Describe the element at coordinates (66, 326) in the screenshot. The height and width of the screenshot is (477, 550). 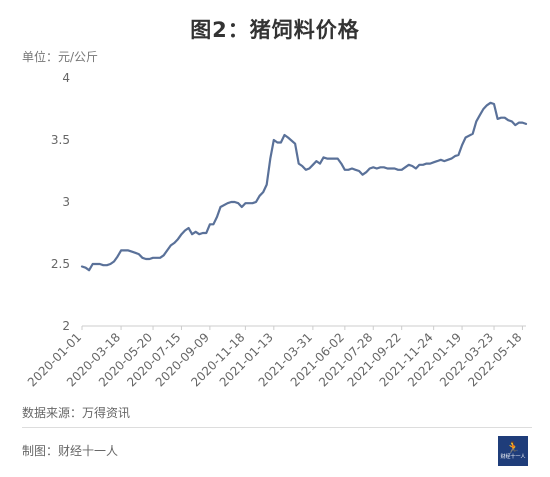
I see `y-tick-label: 2` at that location.